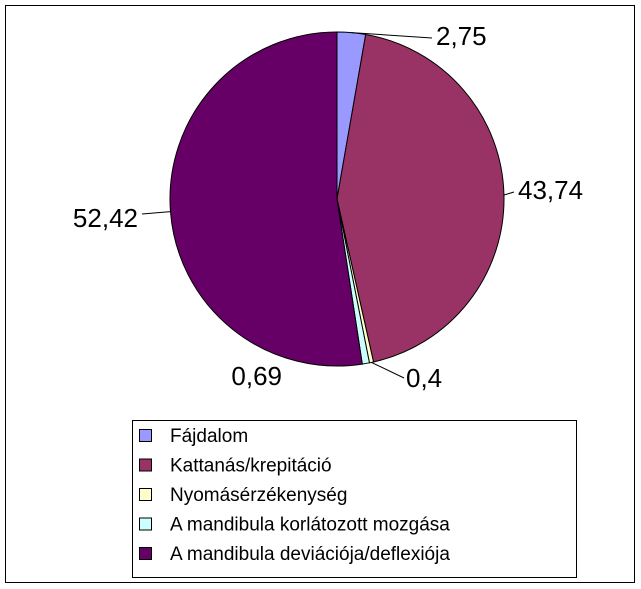 The image size is (641, 589). What do you see at coordinates (256, 376) in the screenshot?
I see `data-label: 0,69` at bounding box center [256, 376].